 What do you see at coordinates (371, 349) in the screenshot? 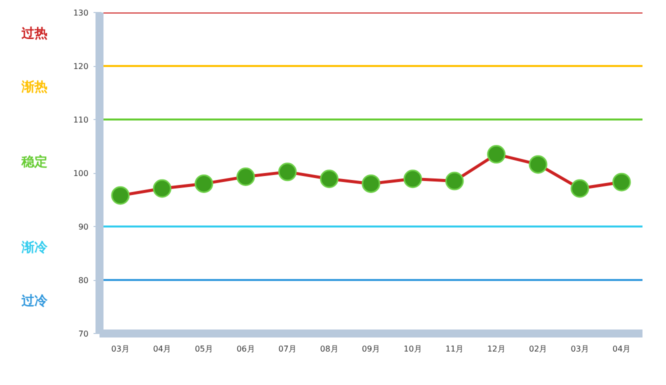
I see `x-tick-label: 09月` at bounding box center [371, 349].